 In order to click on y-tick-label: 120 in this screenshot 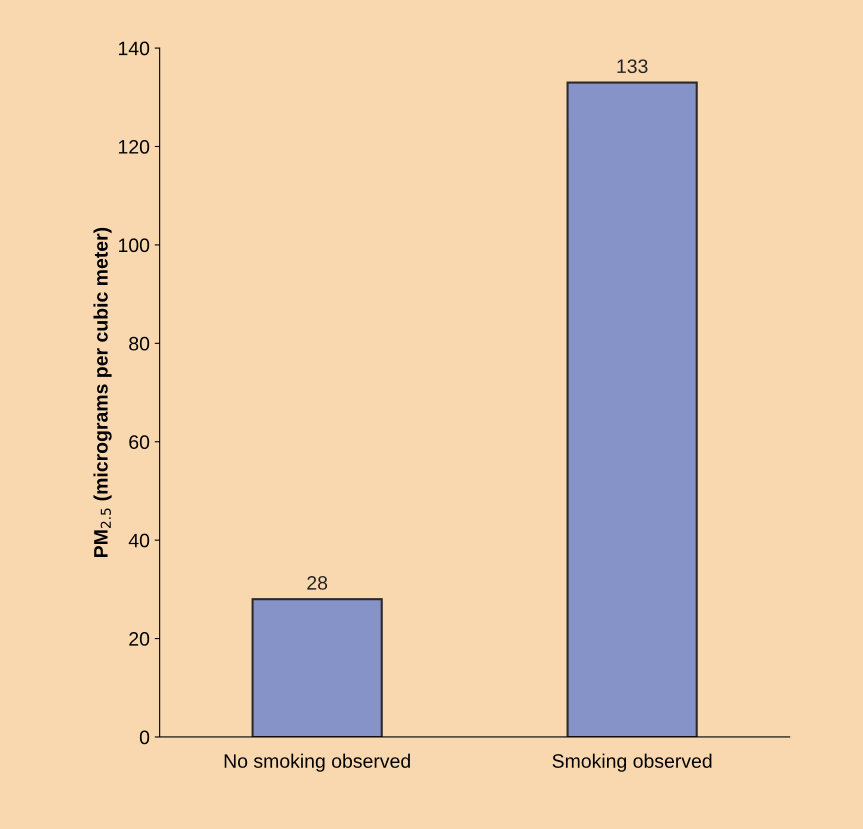, I will do `click(134, 147)`.